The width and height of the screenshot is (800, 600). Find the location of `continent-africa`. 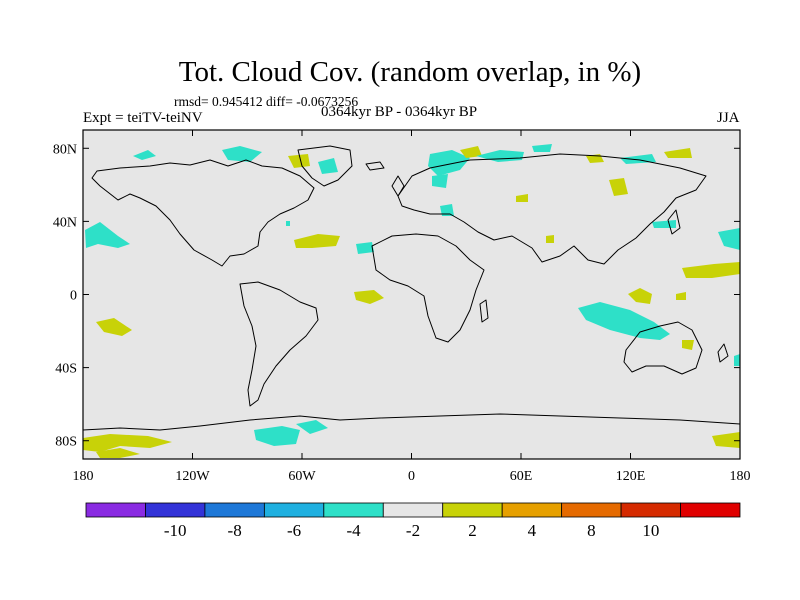

continent-africa is located at coordinates (428, 288).